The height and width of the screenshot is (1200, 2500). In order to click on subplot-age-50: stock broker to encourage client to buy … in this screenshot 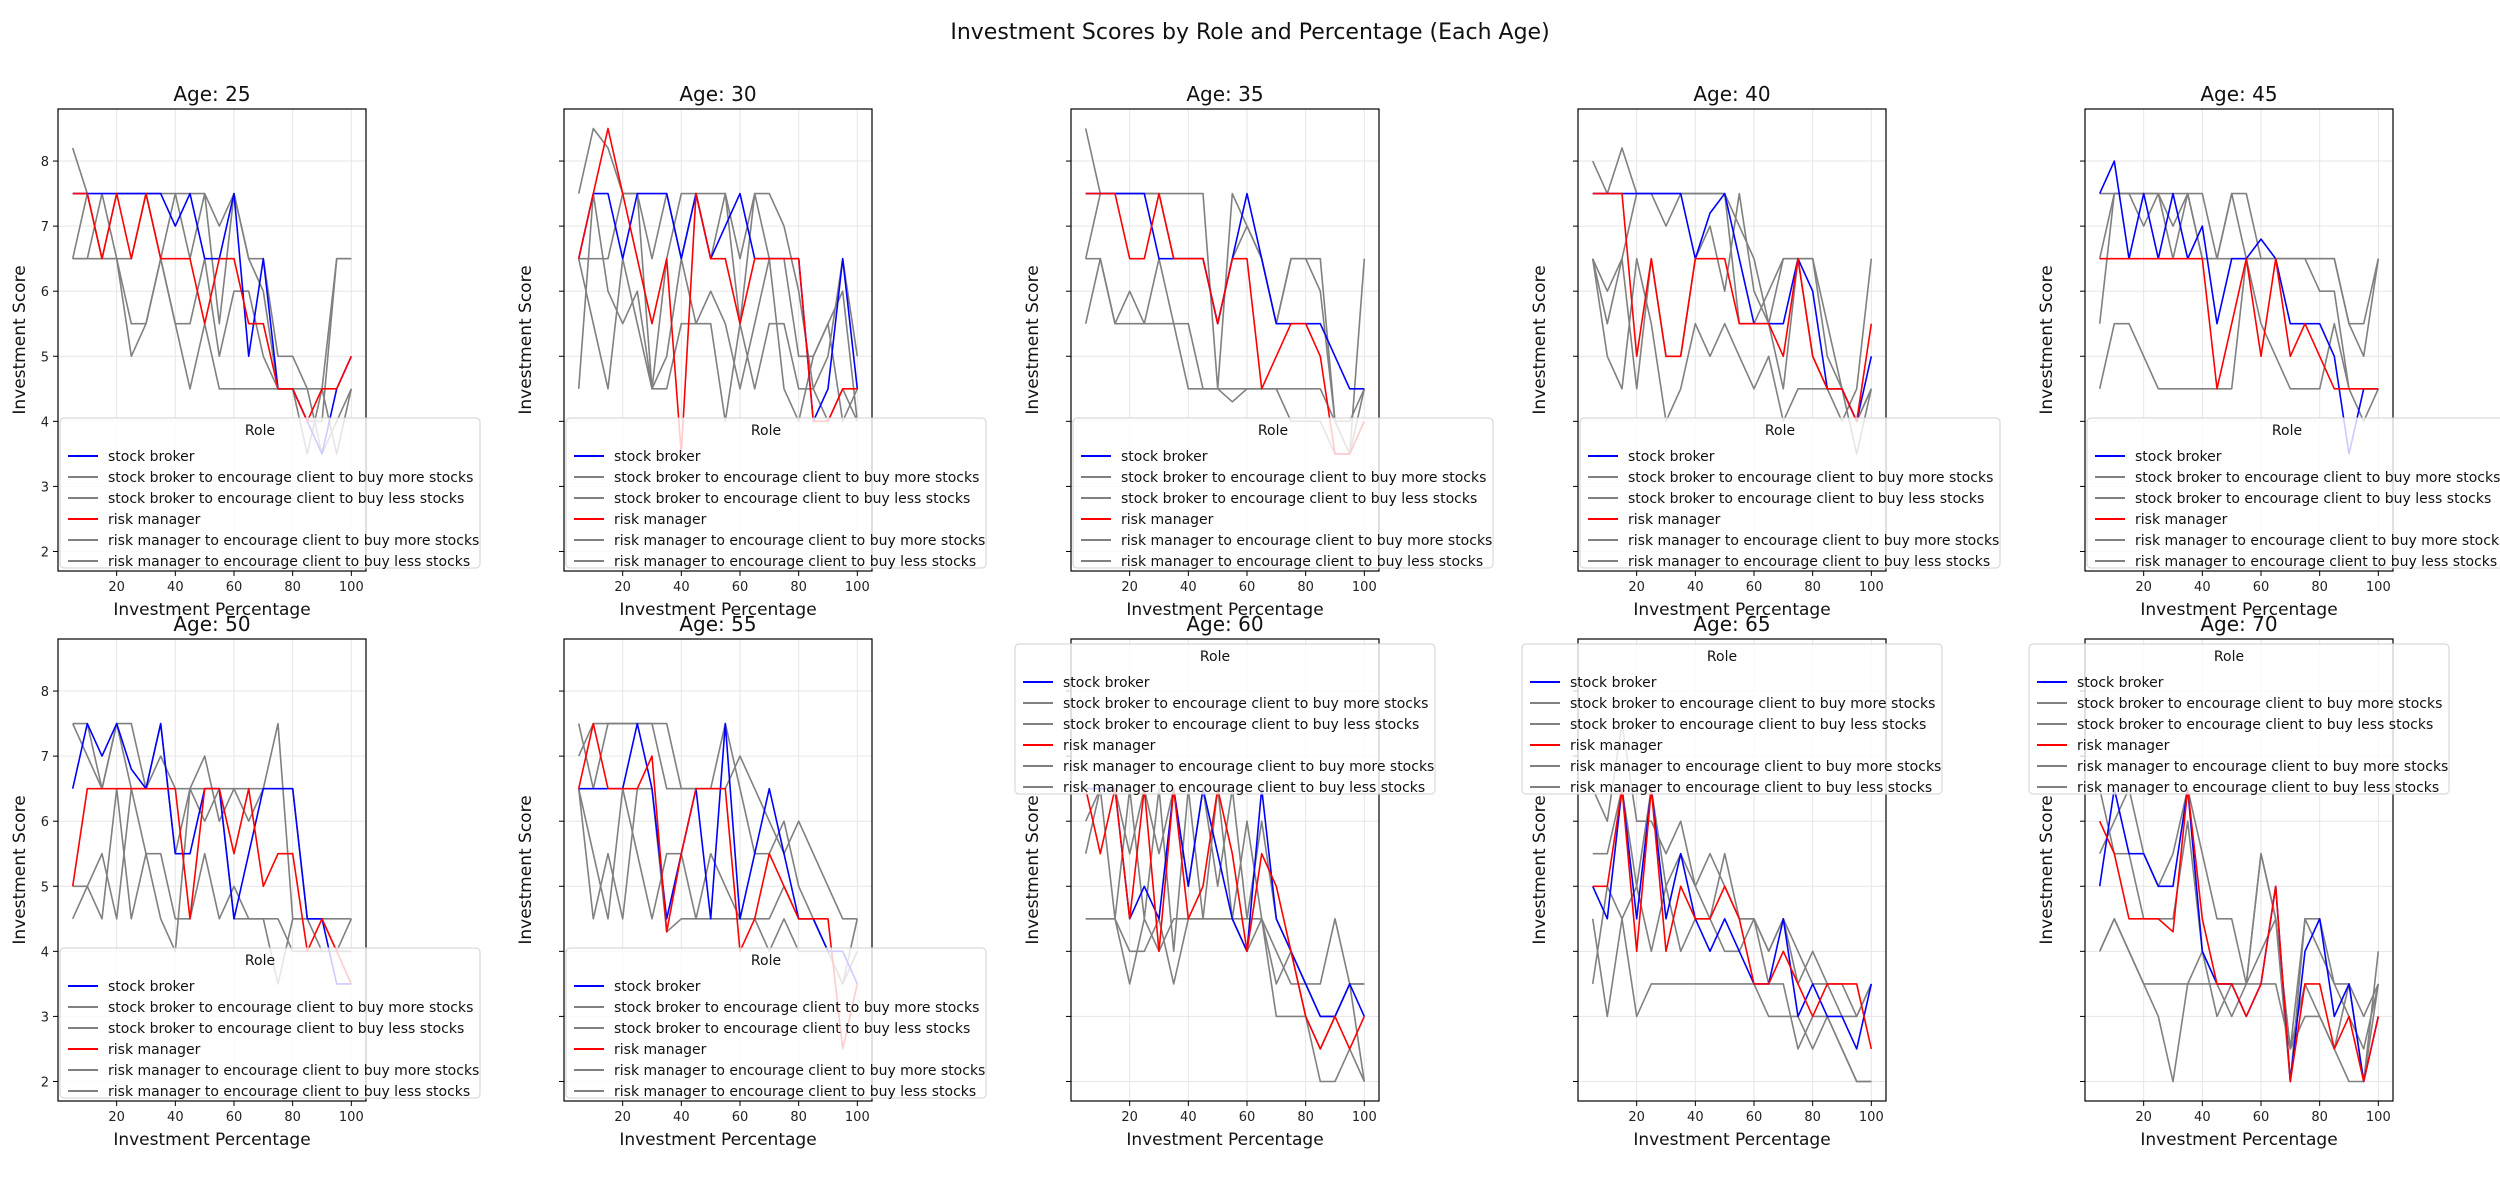, I will do `click(245, 881)`.